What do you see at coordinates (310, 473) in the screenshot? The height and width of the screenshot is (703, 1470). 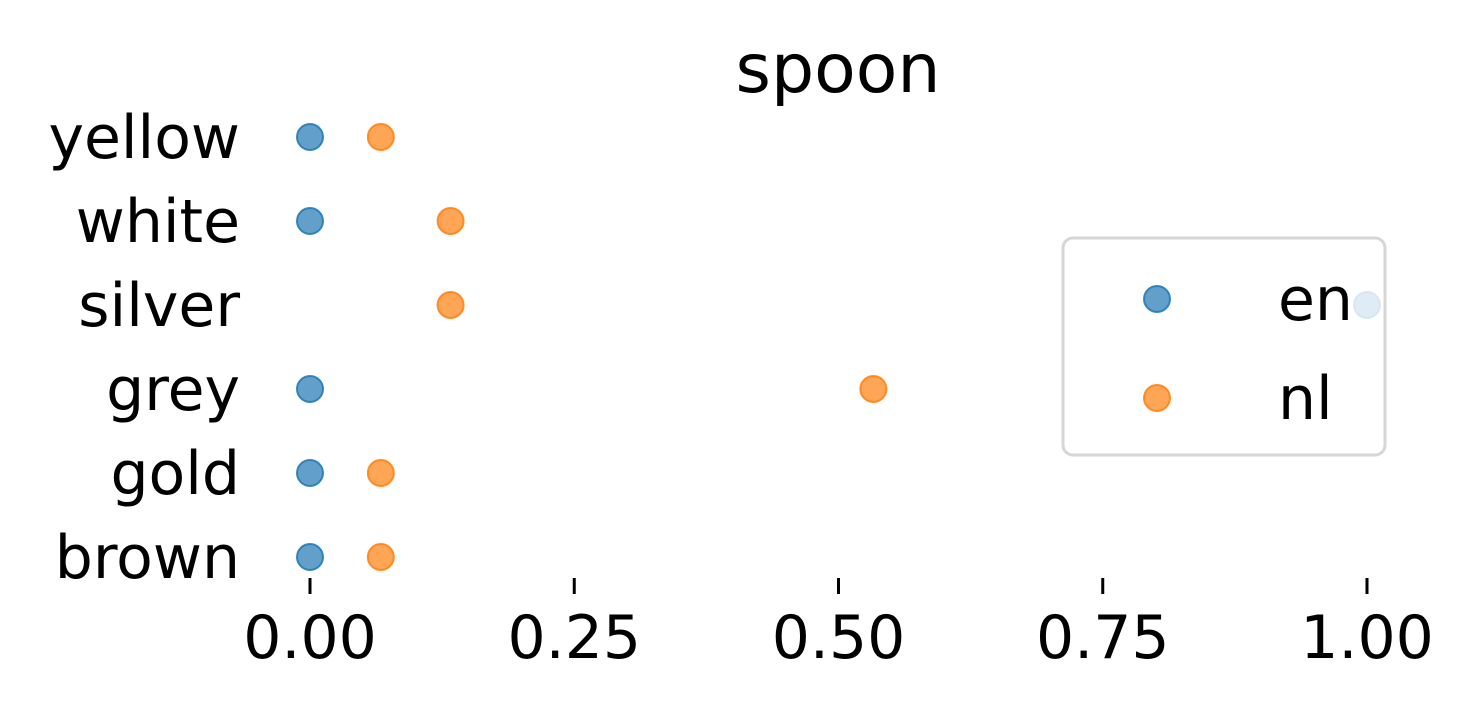 I see `point-en-gold` at bounding box center [310, 473].